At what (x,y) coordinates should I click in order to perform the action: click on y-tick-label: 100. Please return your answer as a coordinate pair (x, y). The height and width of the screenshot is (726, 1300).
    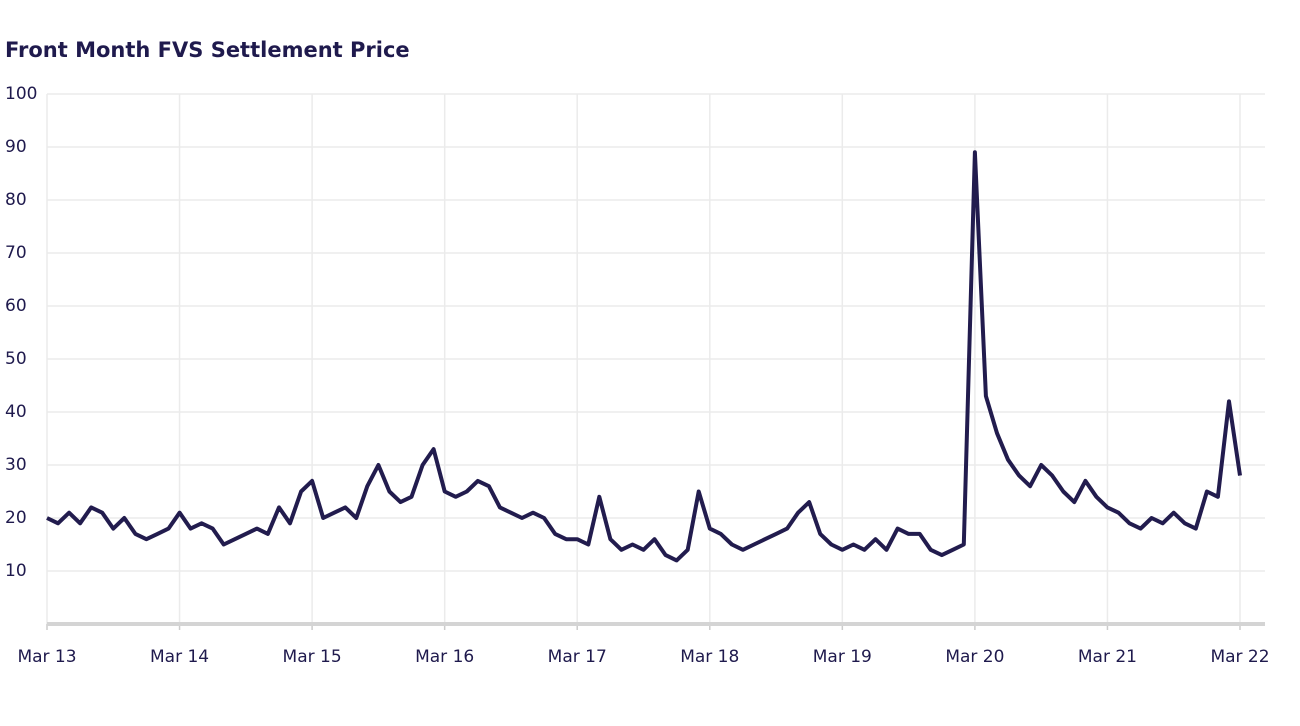
    Looking at the image, I should click on (21, 94).